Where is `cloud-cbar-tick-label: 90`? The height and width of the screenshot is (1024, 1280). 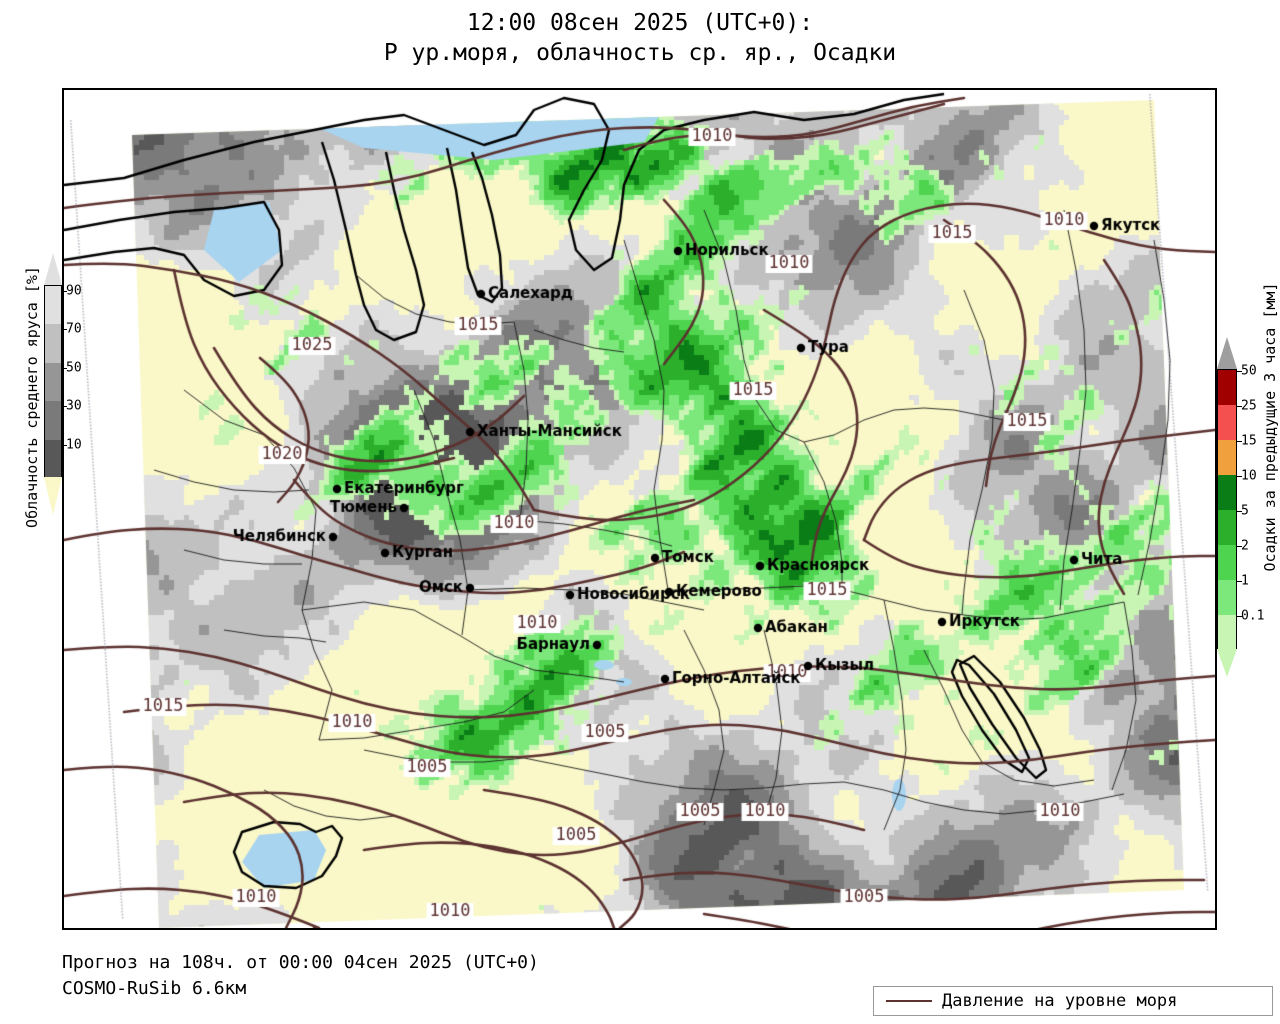 cloud-cbar-tick-label: 90 is located at coordinates (74, 291).